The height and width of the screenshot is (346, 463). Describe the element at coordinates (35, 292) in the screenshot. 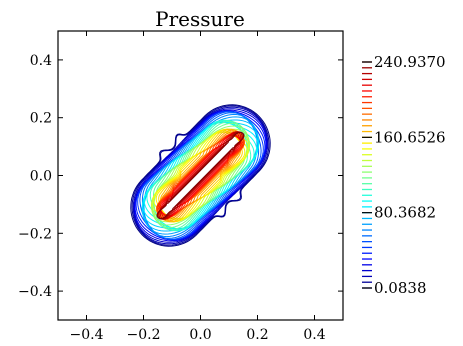

I see `y-tick-label: −0.4` at that location.